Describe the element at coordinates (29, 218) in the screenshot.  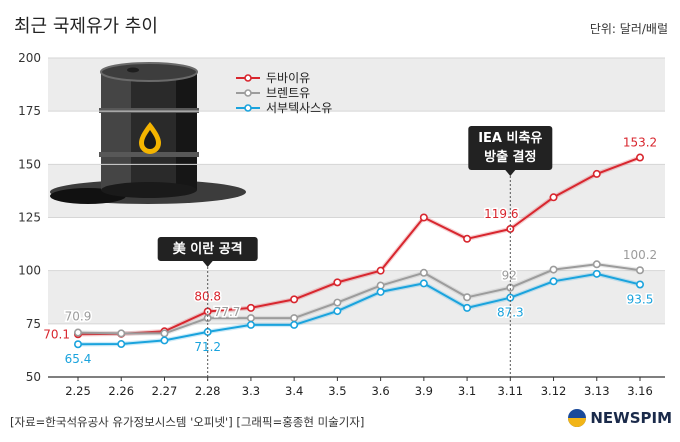
I see `y-tick-label: 125` at that location.